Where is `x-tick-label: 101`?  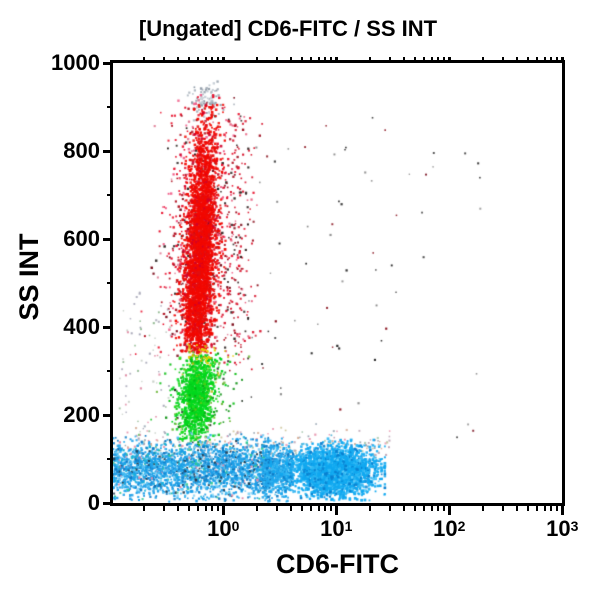 x-tick-label: 101 is located at coordinates (336, 528).